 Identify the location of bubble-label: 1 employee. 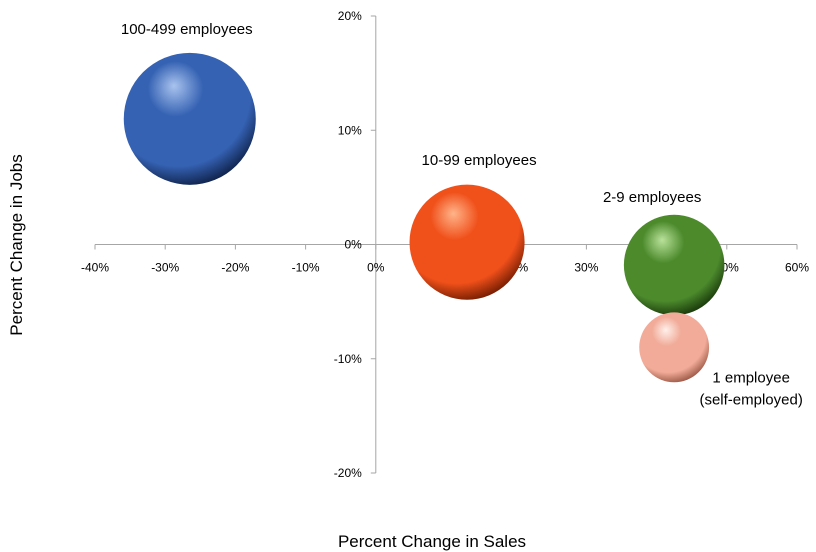
(751, 377).